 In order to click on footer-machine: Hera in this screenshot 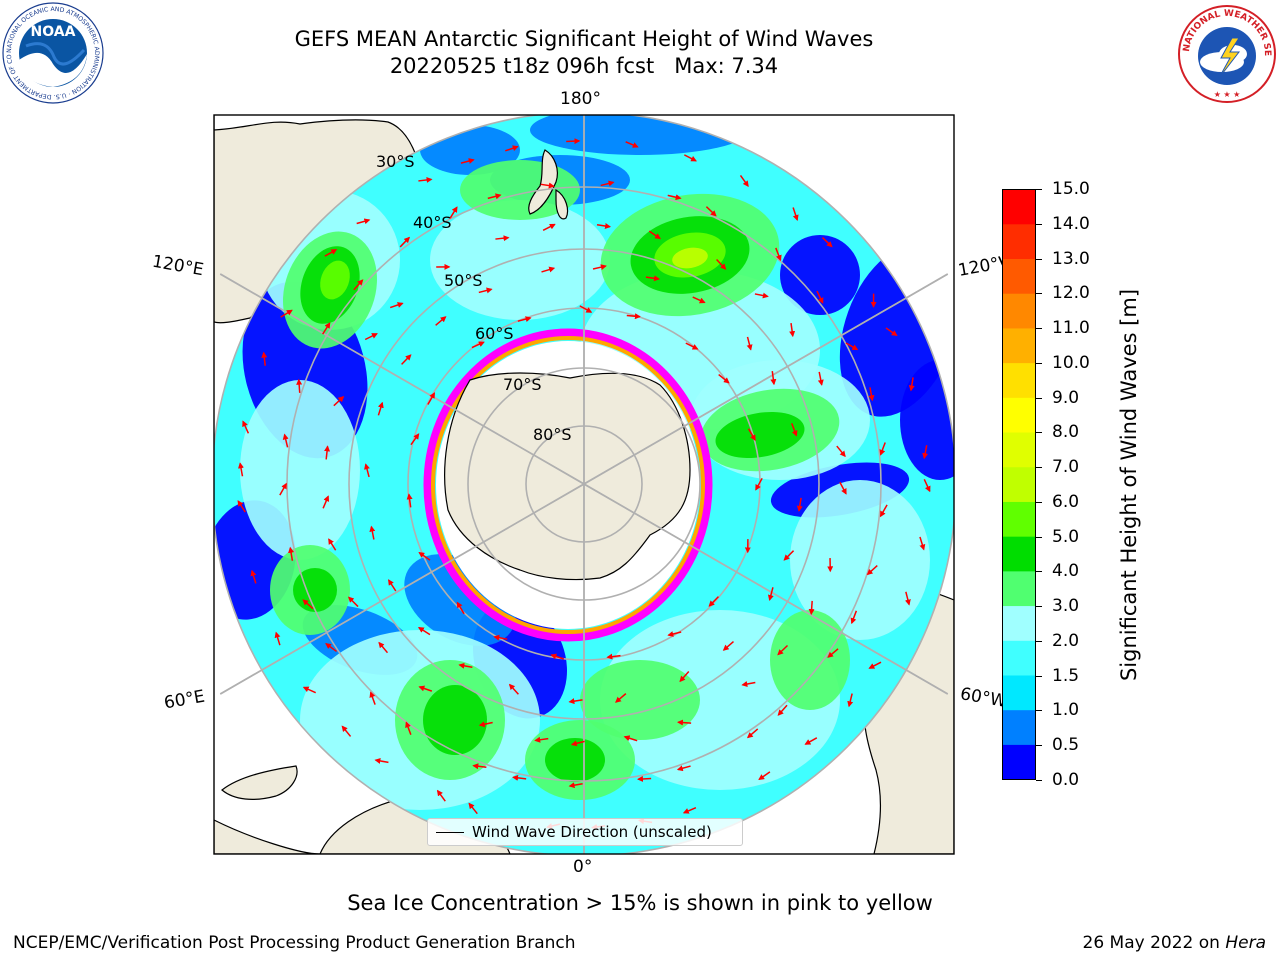, I will do `click(1245, 943)`.